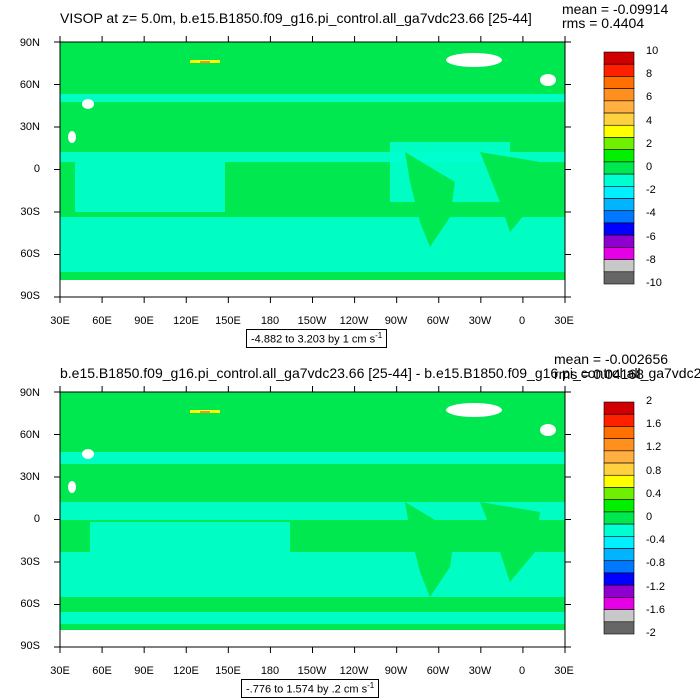 This screenshot has height=700, width=700. I want to click on chart1-xlabel: 150W, so click(312, 321).